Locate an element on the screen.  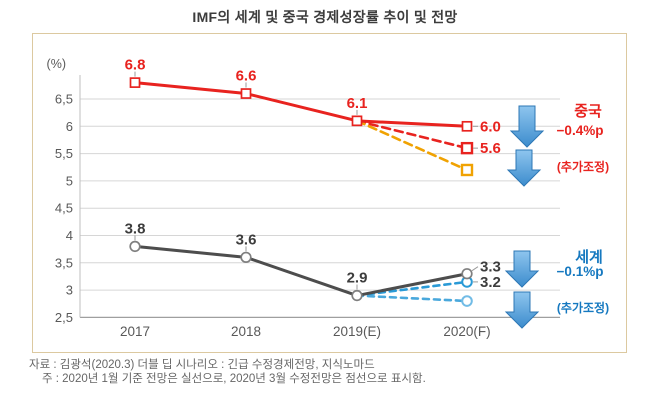
y-axis-unit-label: (%) is located at coordinates (56, 64).